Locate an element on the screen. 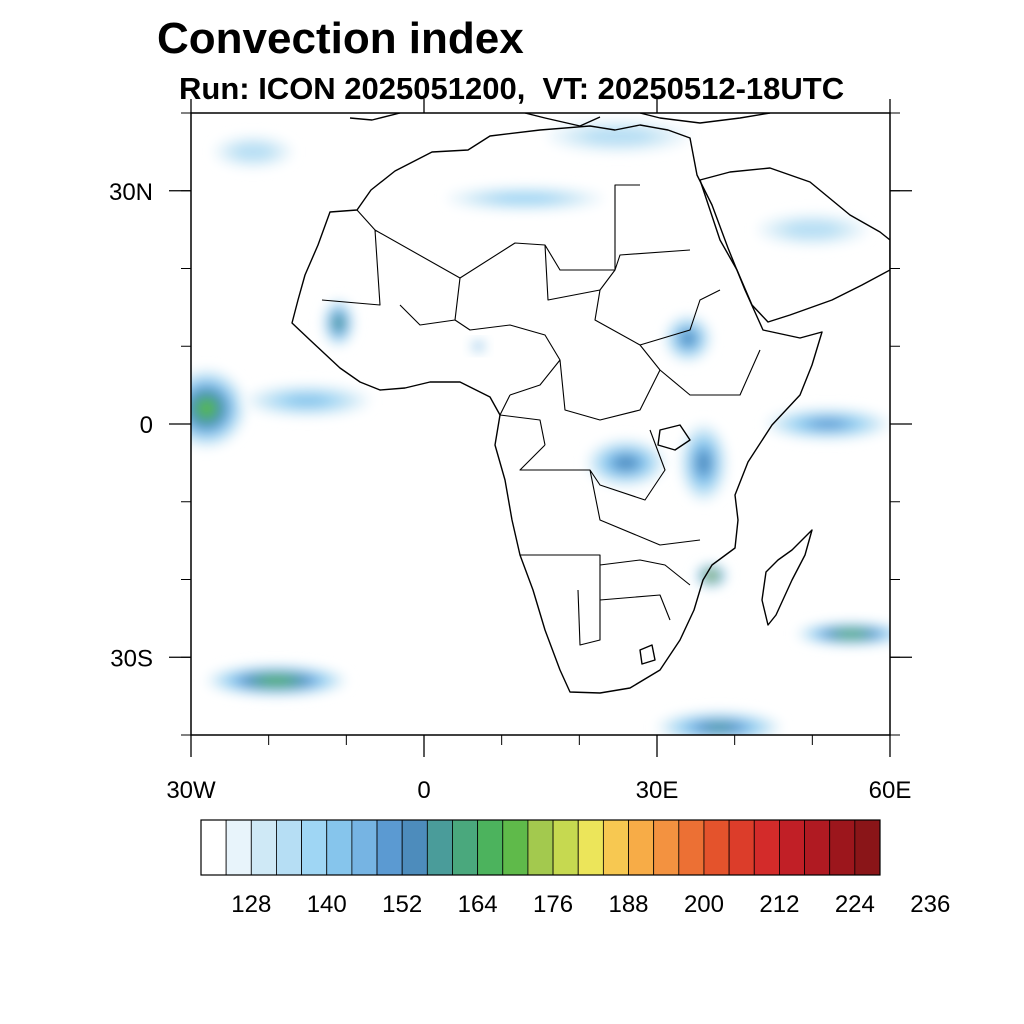 The height and width of the screenshot is (1024, 1024). convection-area-sahara-band is located at coordinates (525, 198).